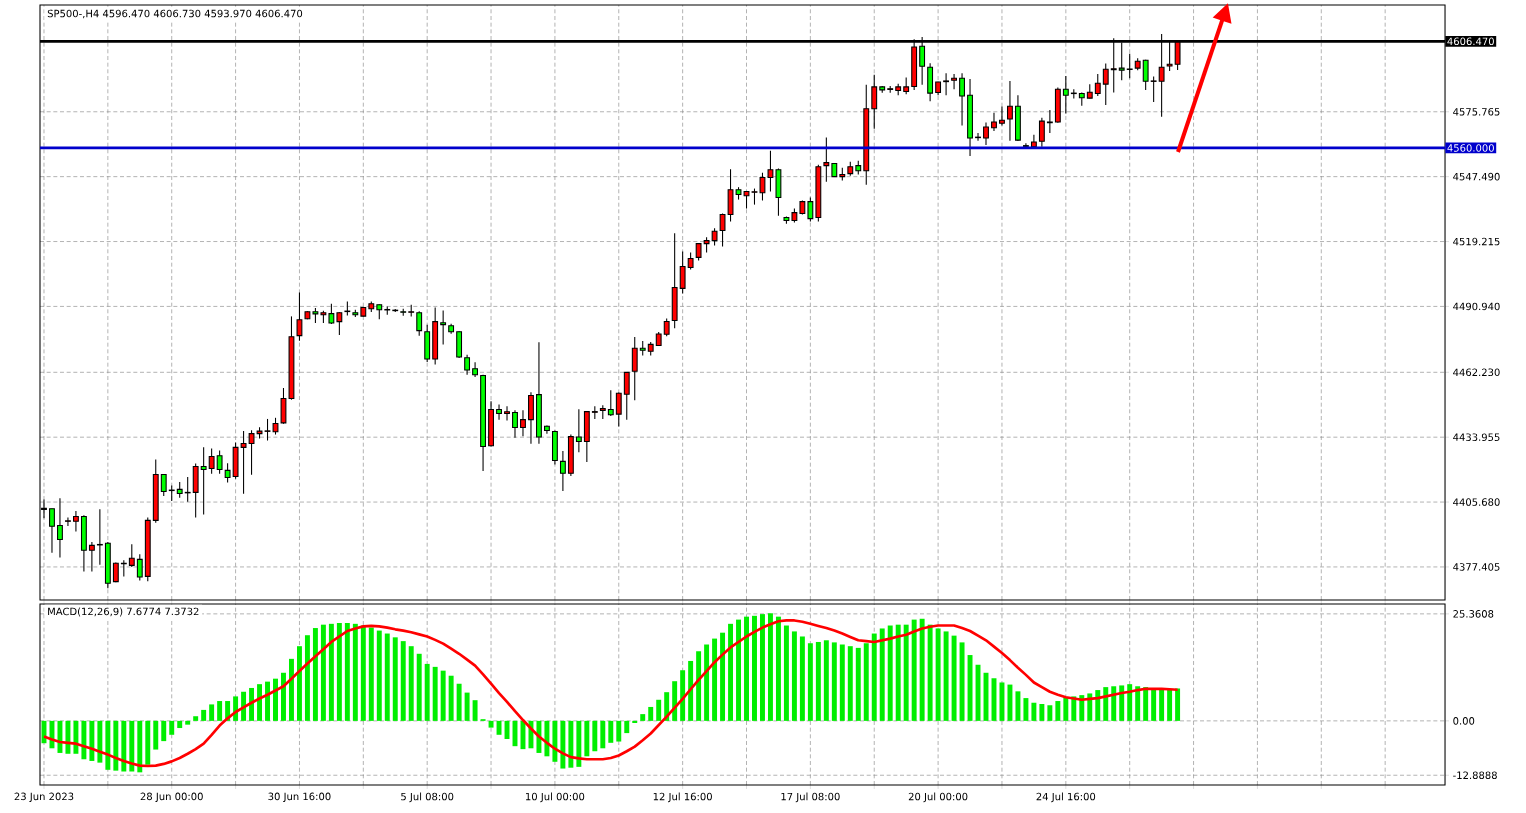 The width and height of the screenshot is (1526, 813). What do you see at coordinates (1476, 176) in the screenshot?
I see `y-tick-label: 4547.490` at bounding box center [1476, 176].